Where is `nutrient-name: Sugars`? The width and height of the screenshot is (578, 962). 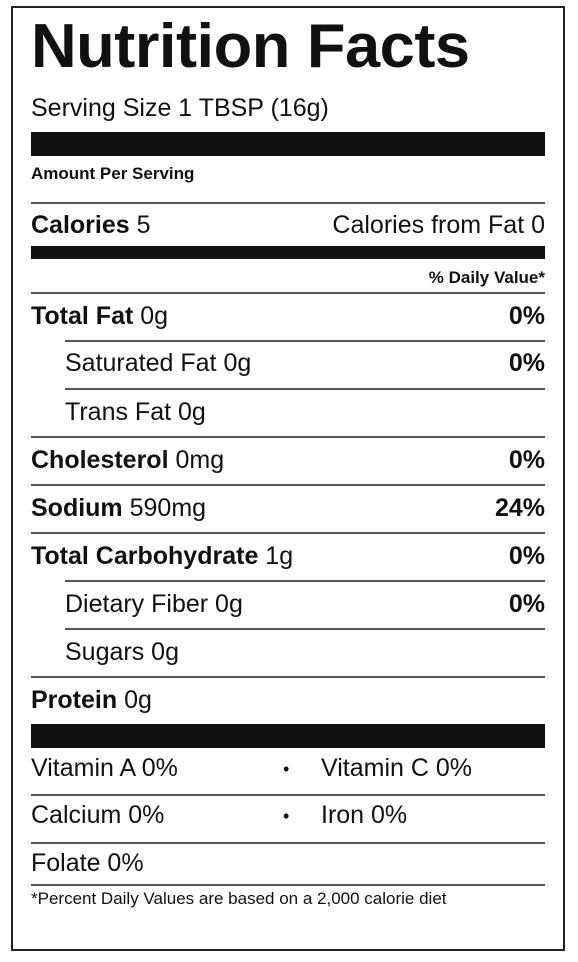
nutrient-name: Sugars is located at coordinates (105, 651).